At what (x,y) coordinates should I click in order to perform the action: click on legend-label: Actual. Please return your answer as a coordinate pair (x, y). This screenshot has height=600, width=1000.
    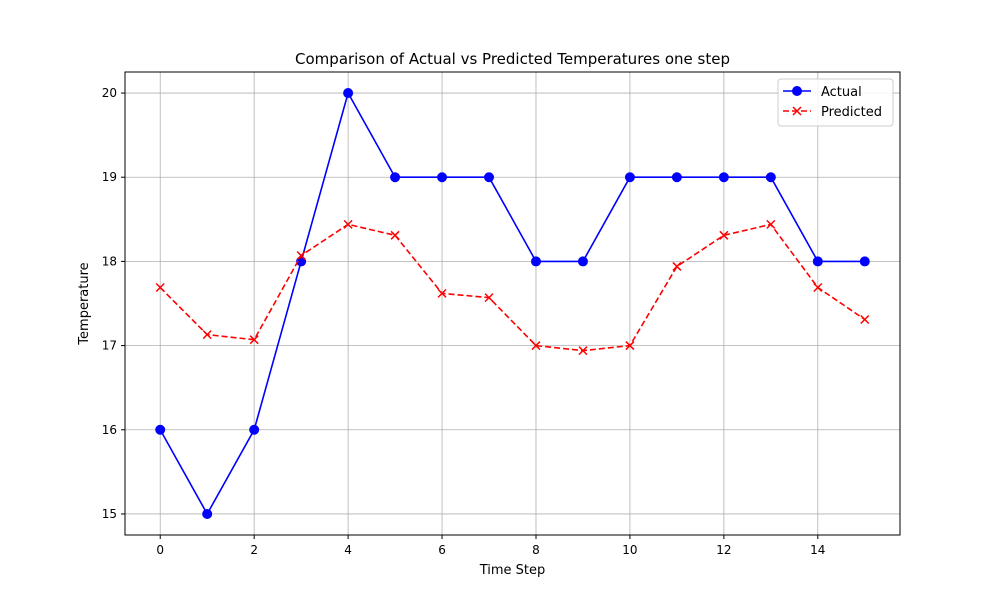
    Looking at the image, I should click on (841, 92).